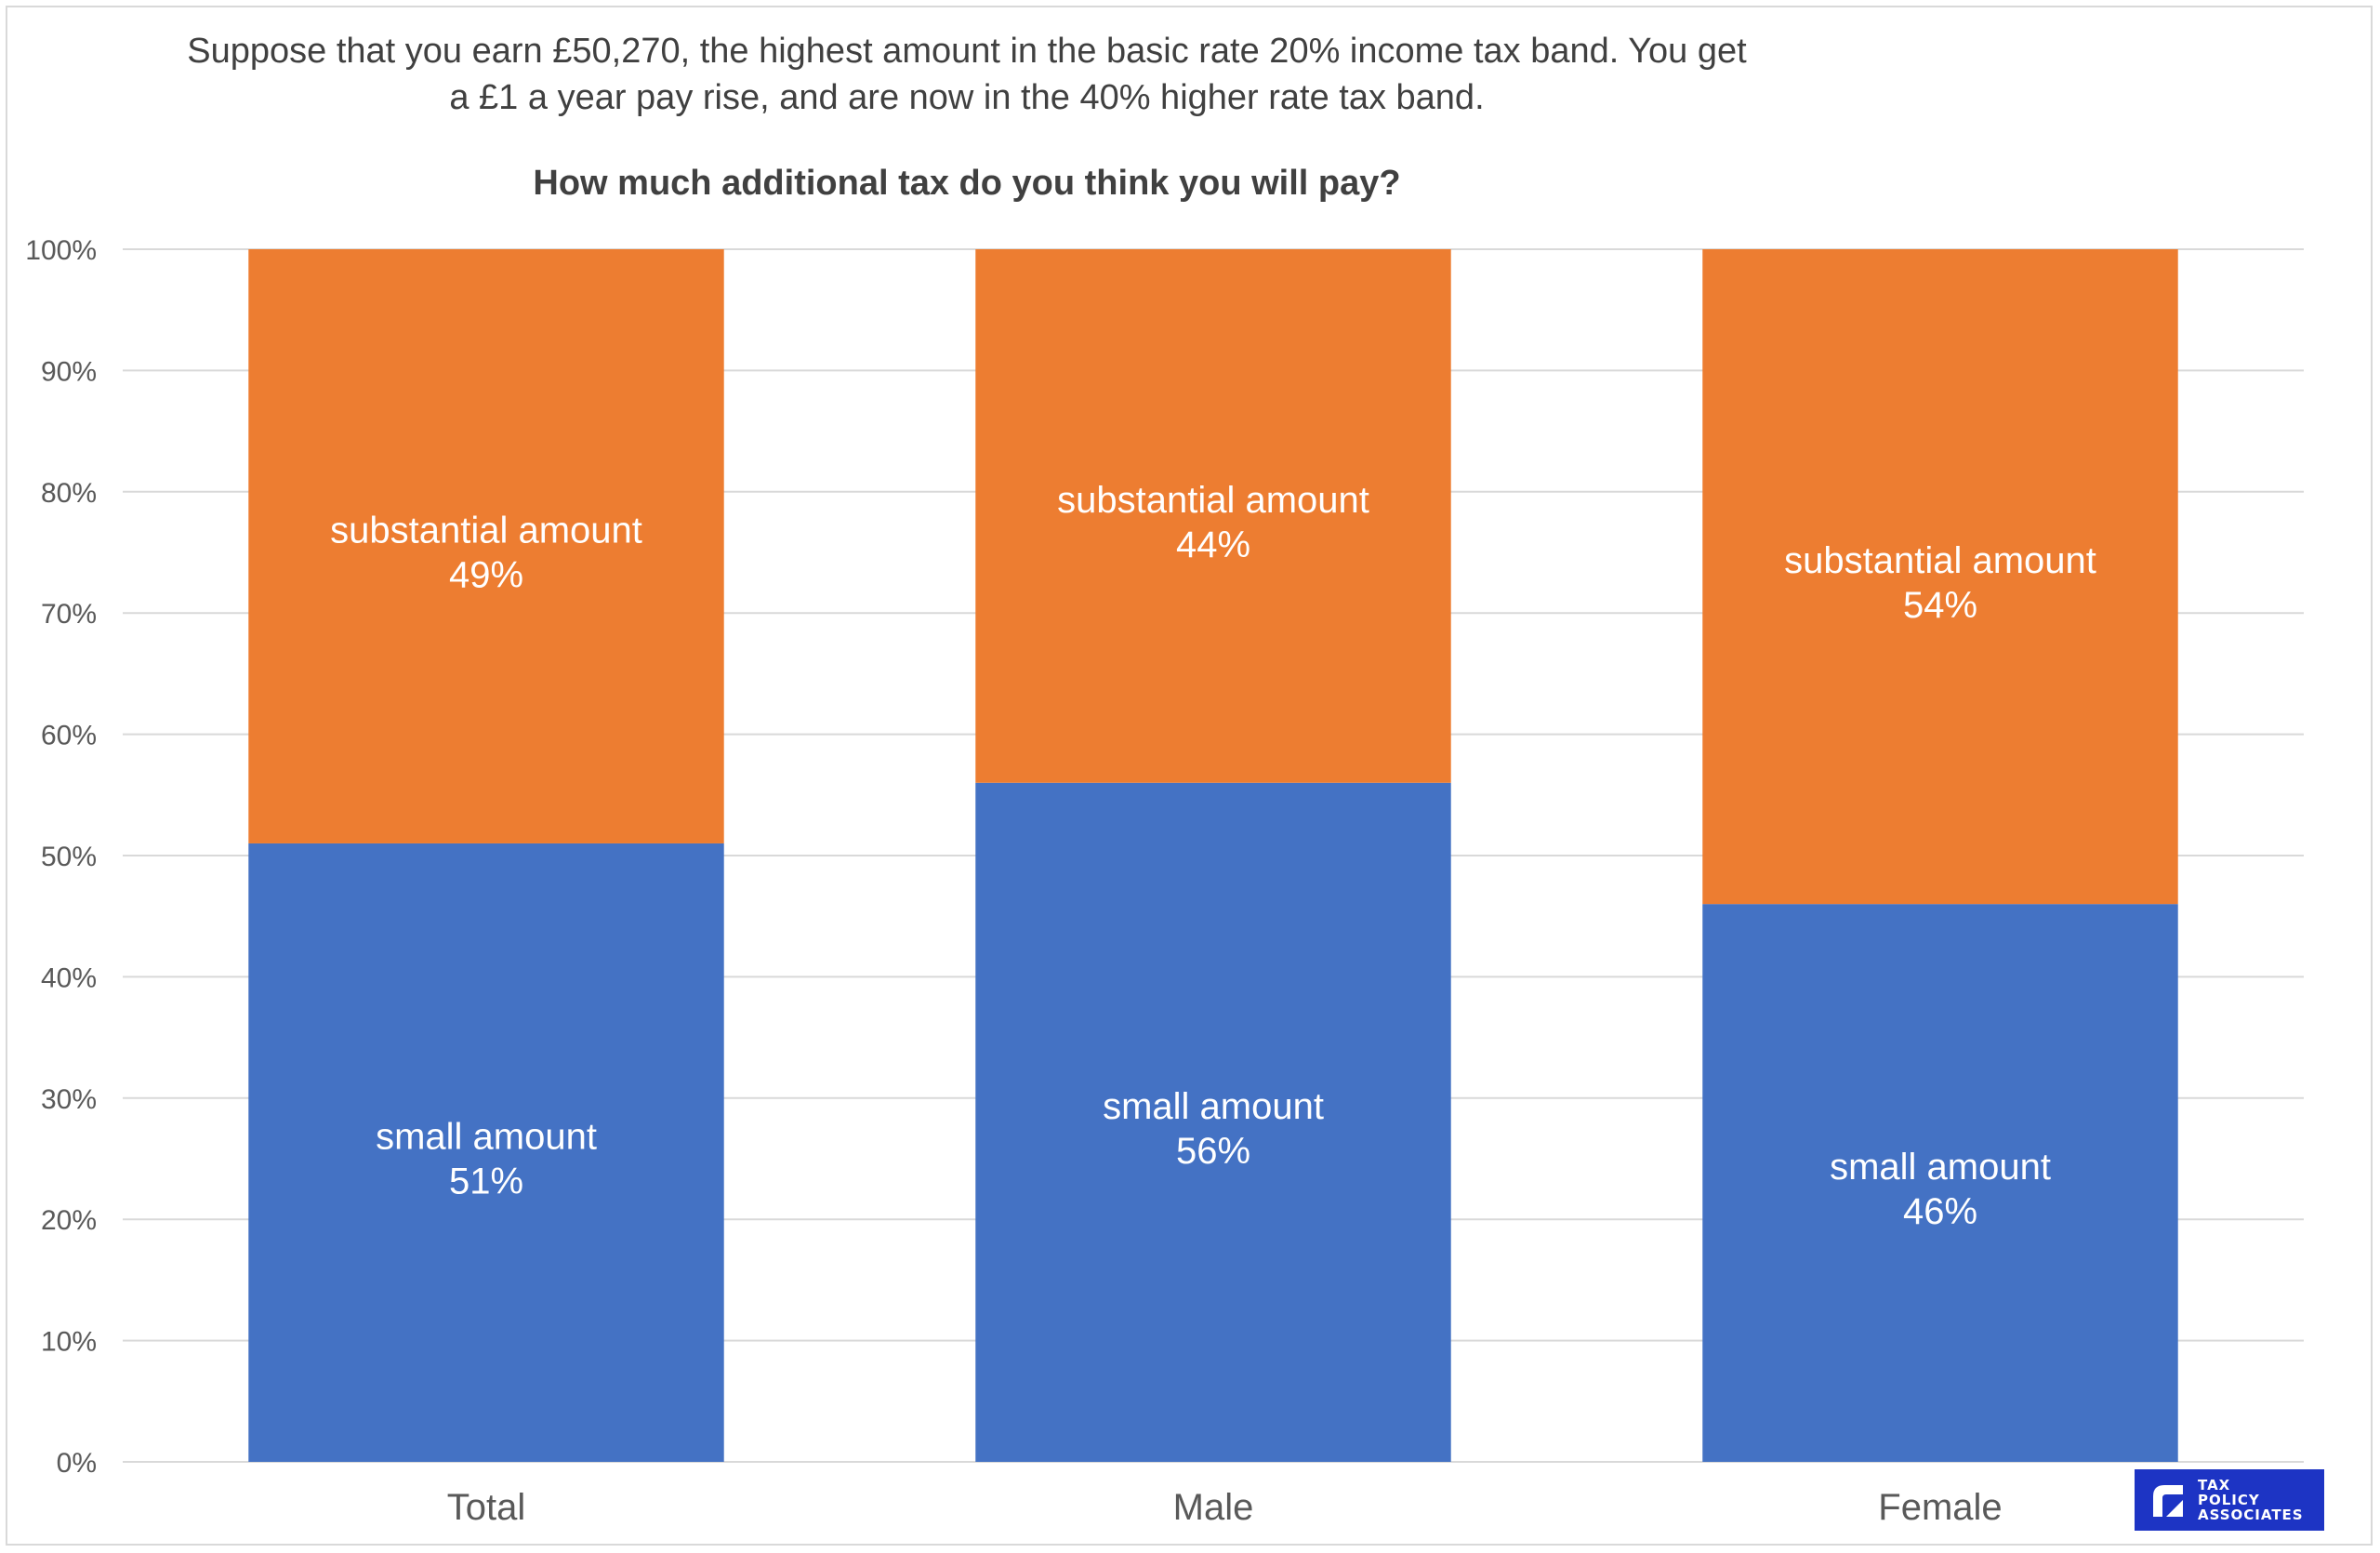 The height and width of the screenshot is (1553, 2380). What do you see at coordinates (69, 1342) in the screenshot?
I see `y-tick-label: 10%` at bounding box center [69, 1342].